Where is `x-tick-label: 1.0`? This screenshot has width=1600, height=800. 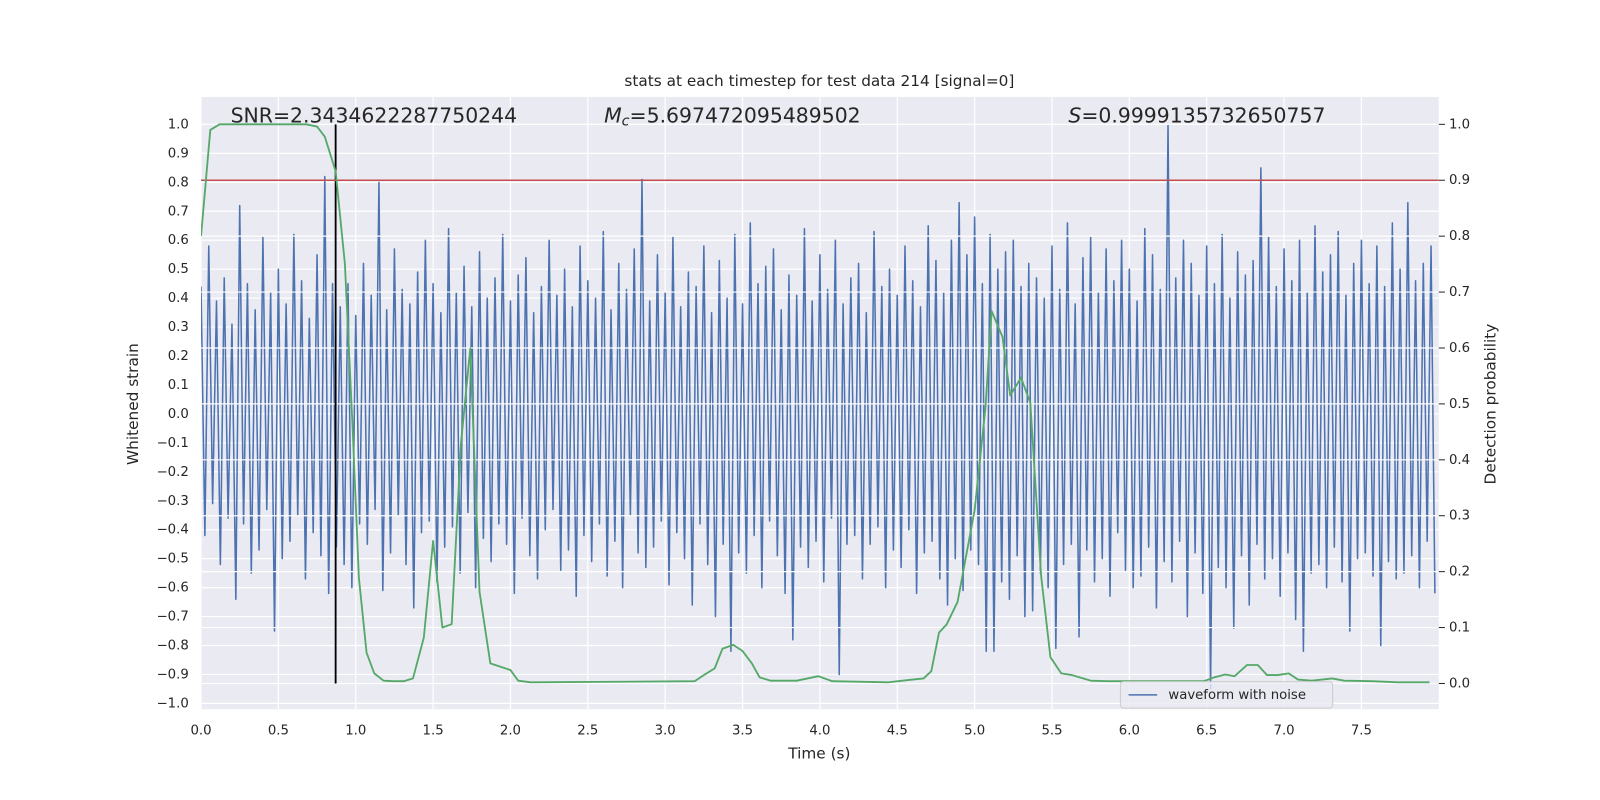 x-tick-label: 1.0 is located at coordinates (355, 731).